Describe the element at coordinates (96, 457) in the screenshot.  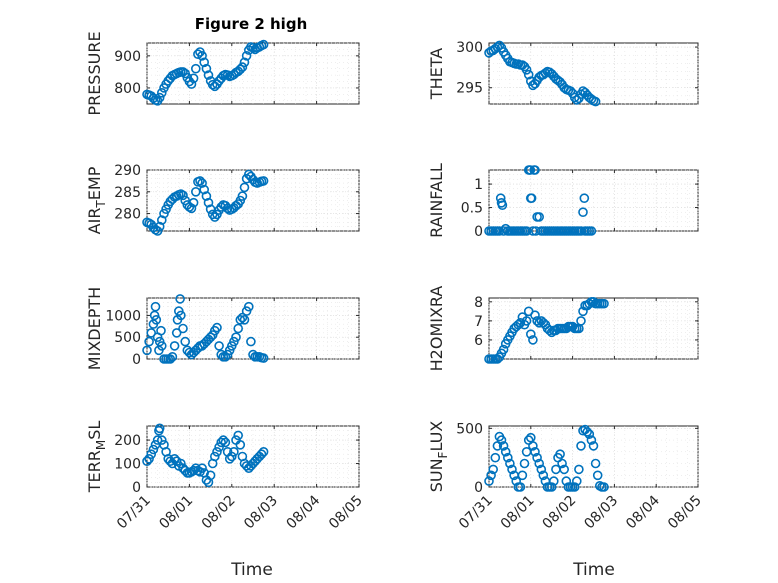
I see `y-axis-label: TERRMSL` at that location.